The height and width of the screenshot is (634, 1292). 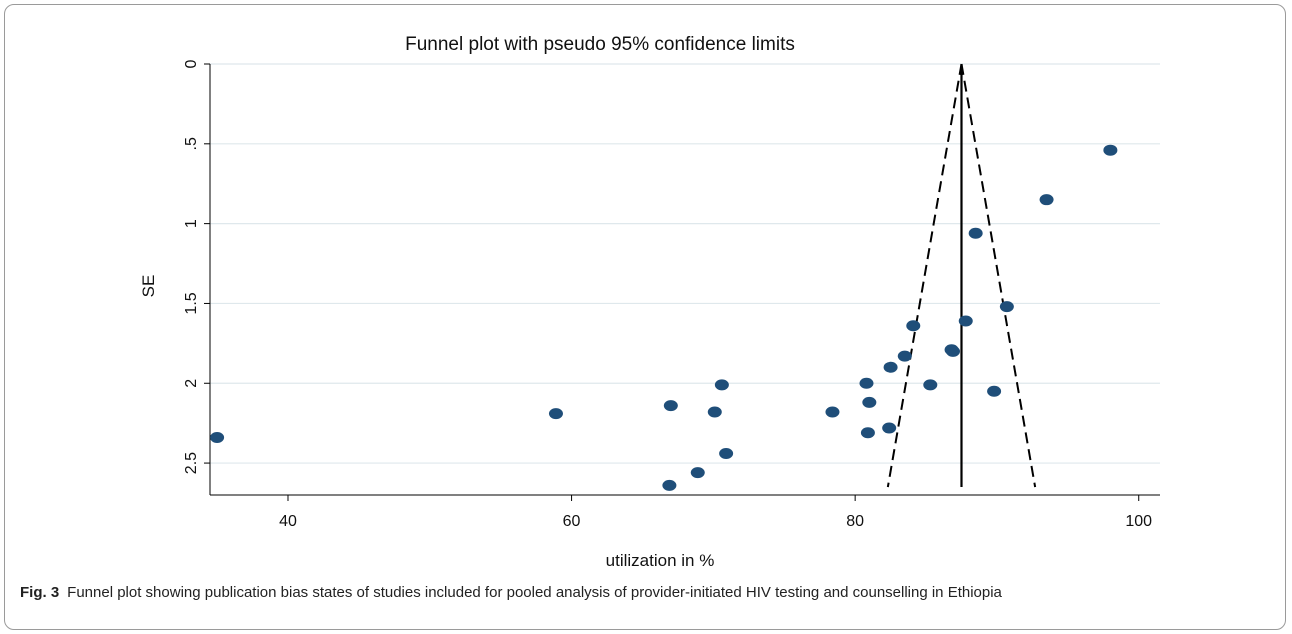 I want to click on y-tick-label-5: 2.5, so click(x=191, y=463).